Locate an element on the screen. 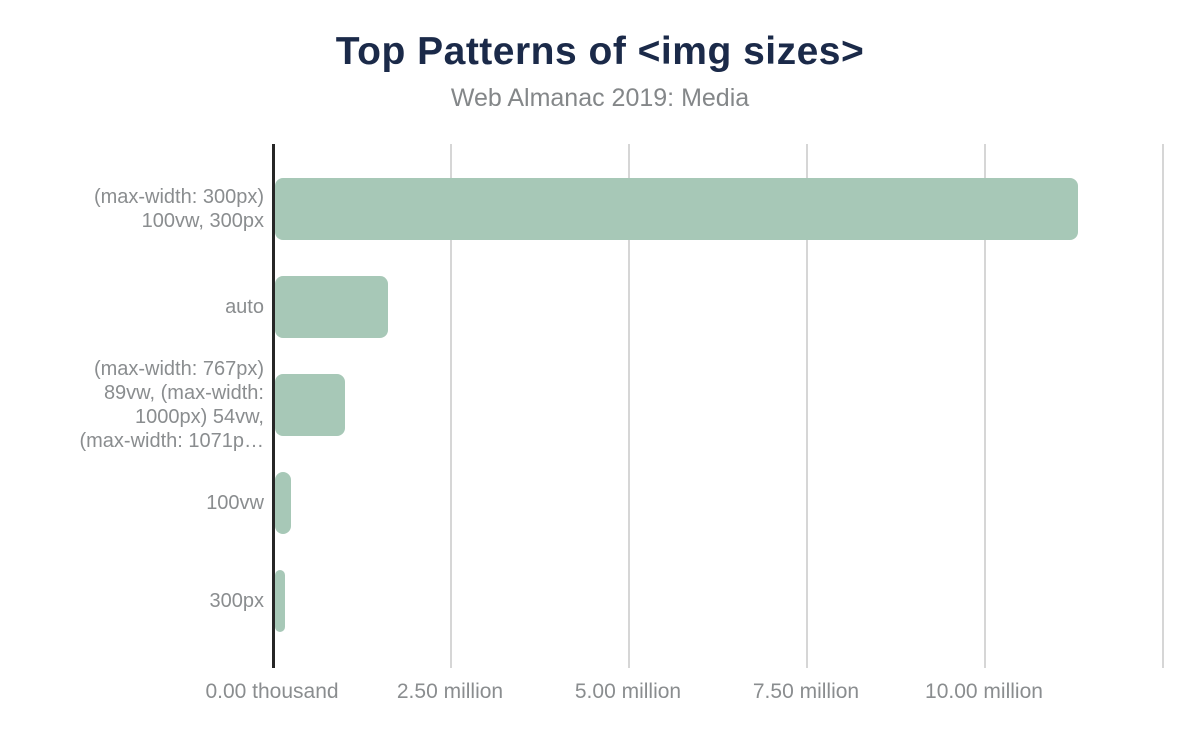 The height and width of the screenshot is (742, 1200). category-label: (max-width: 300px) 100vw, 300px is located at coordinates (178, 209).